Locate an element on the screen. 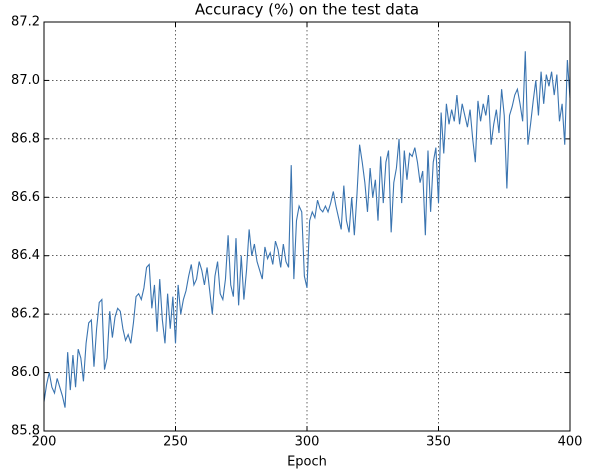 This screenshot has width=592, height=471. x-tick-label: 250 is located at coordinates (175, 442).